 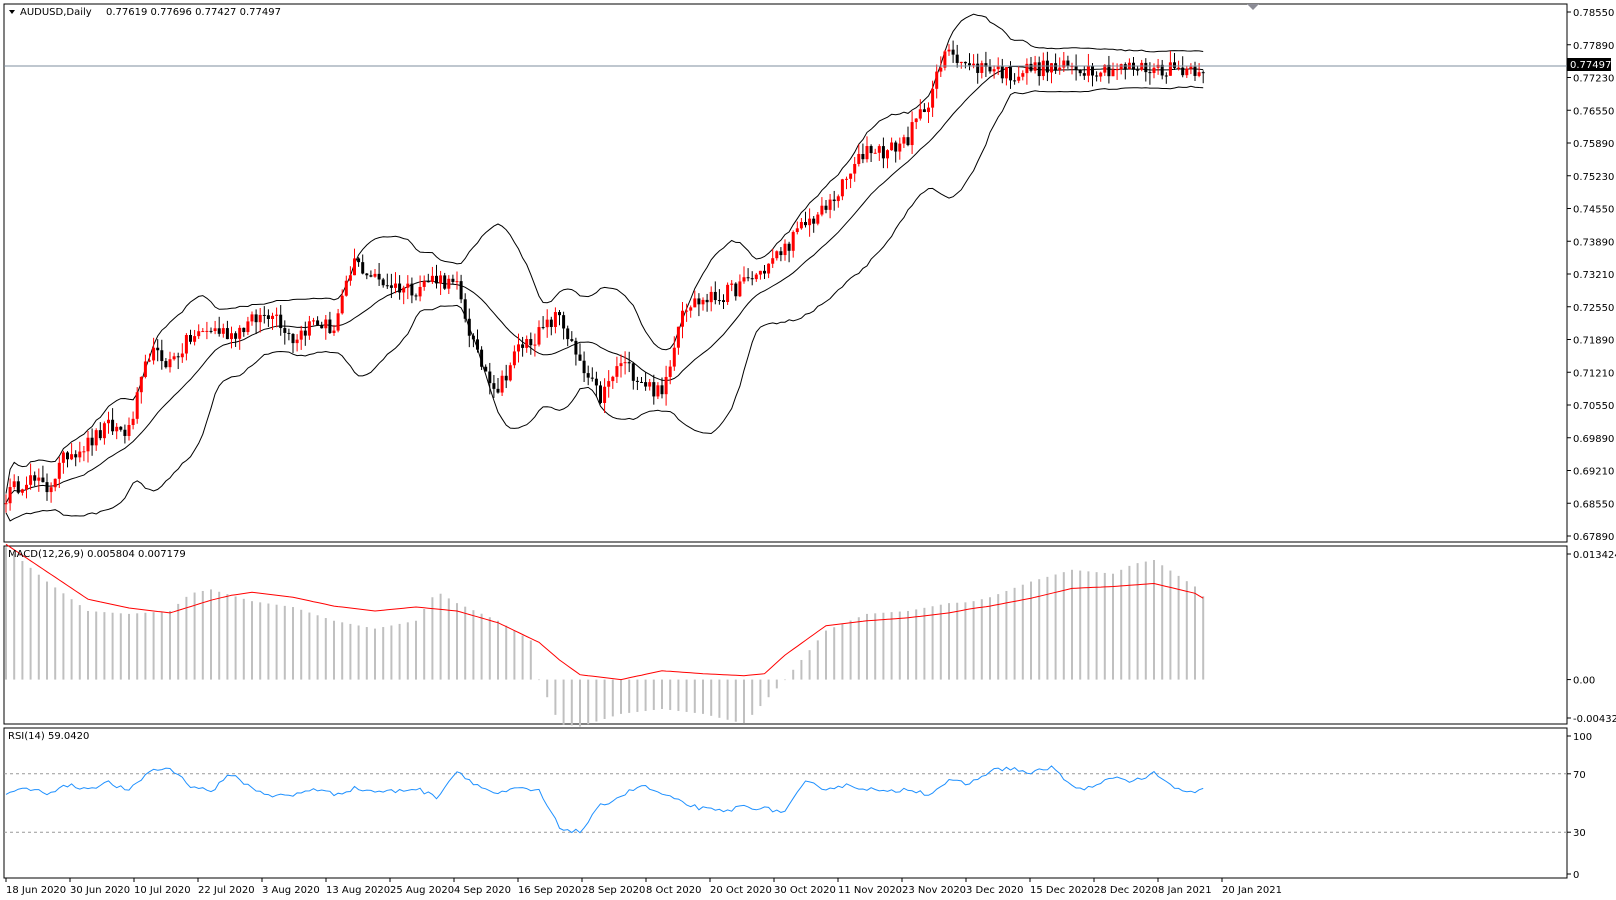 I want to click on date-tick-label: 15 Dec 2020, so click(x=1062, y=890).